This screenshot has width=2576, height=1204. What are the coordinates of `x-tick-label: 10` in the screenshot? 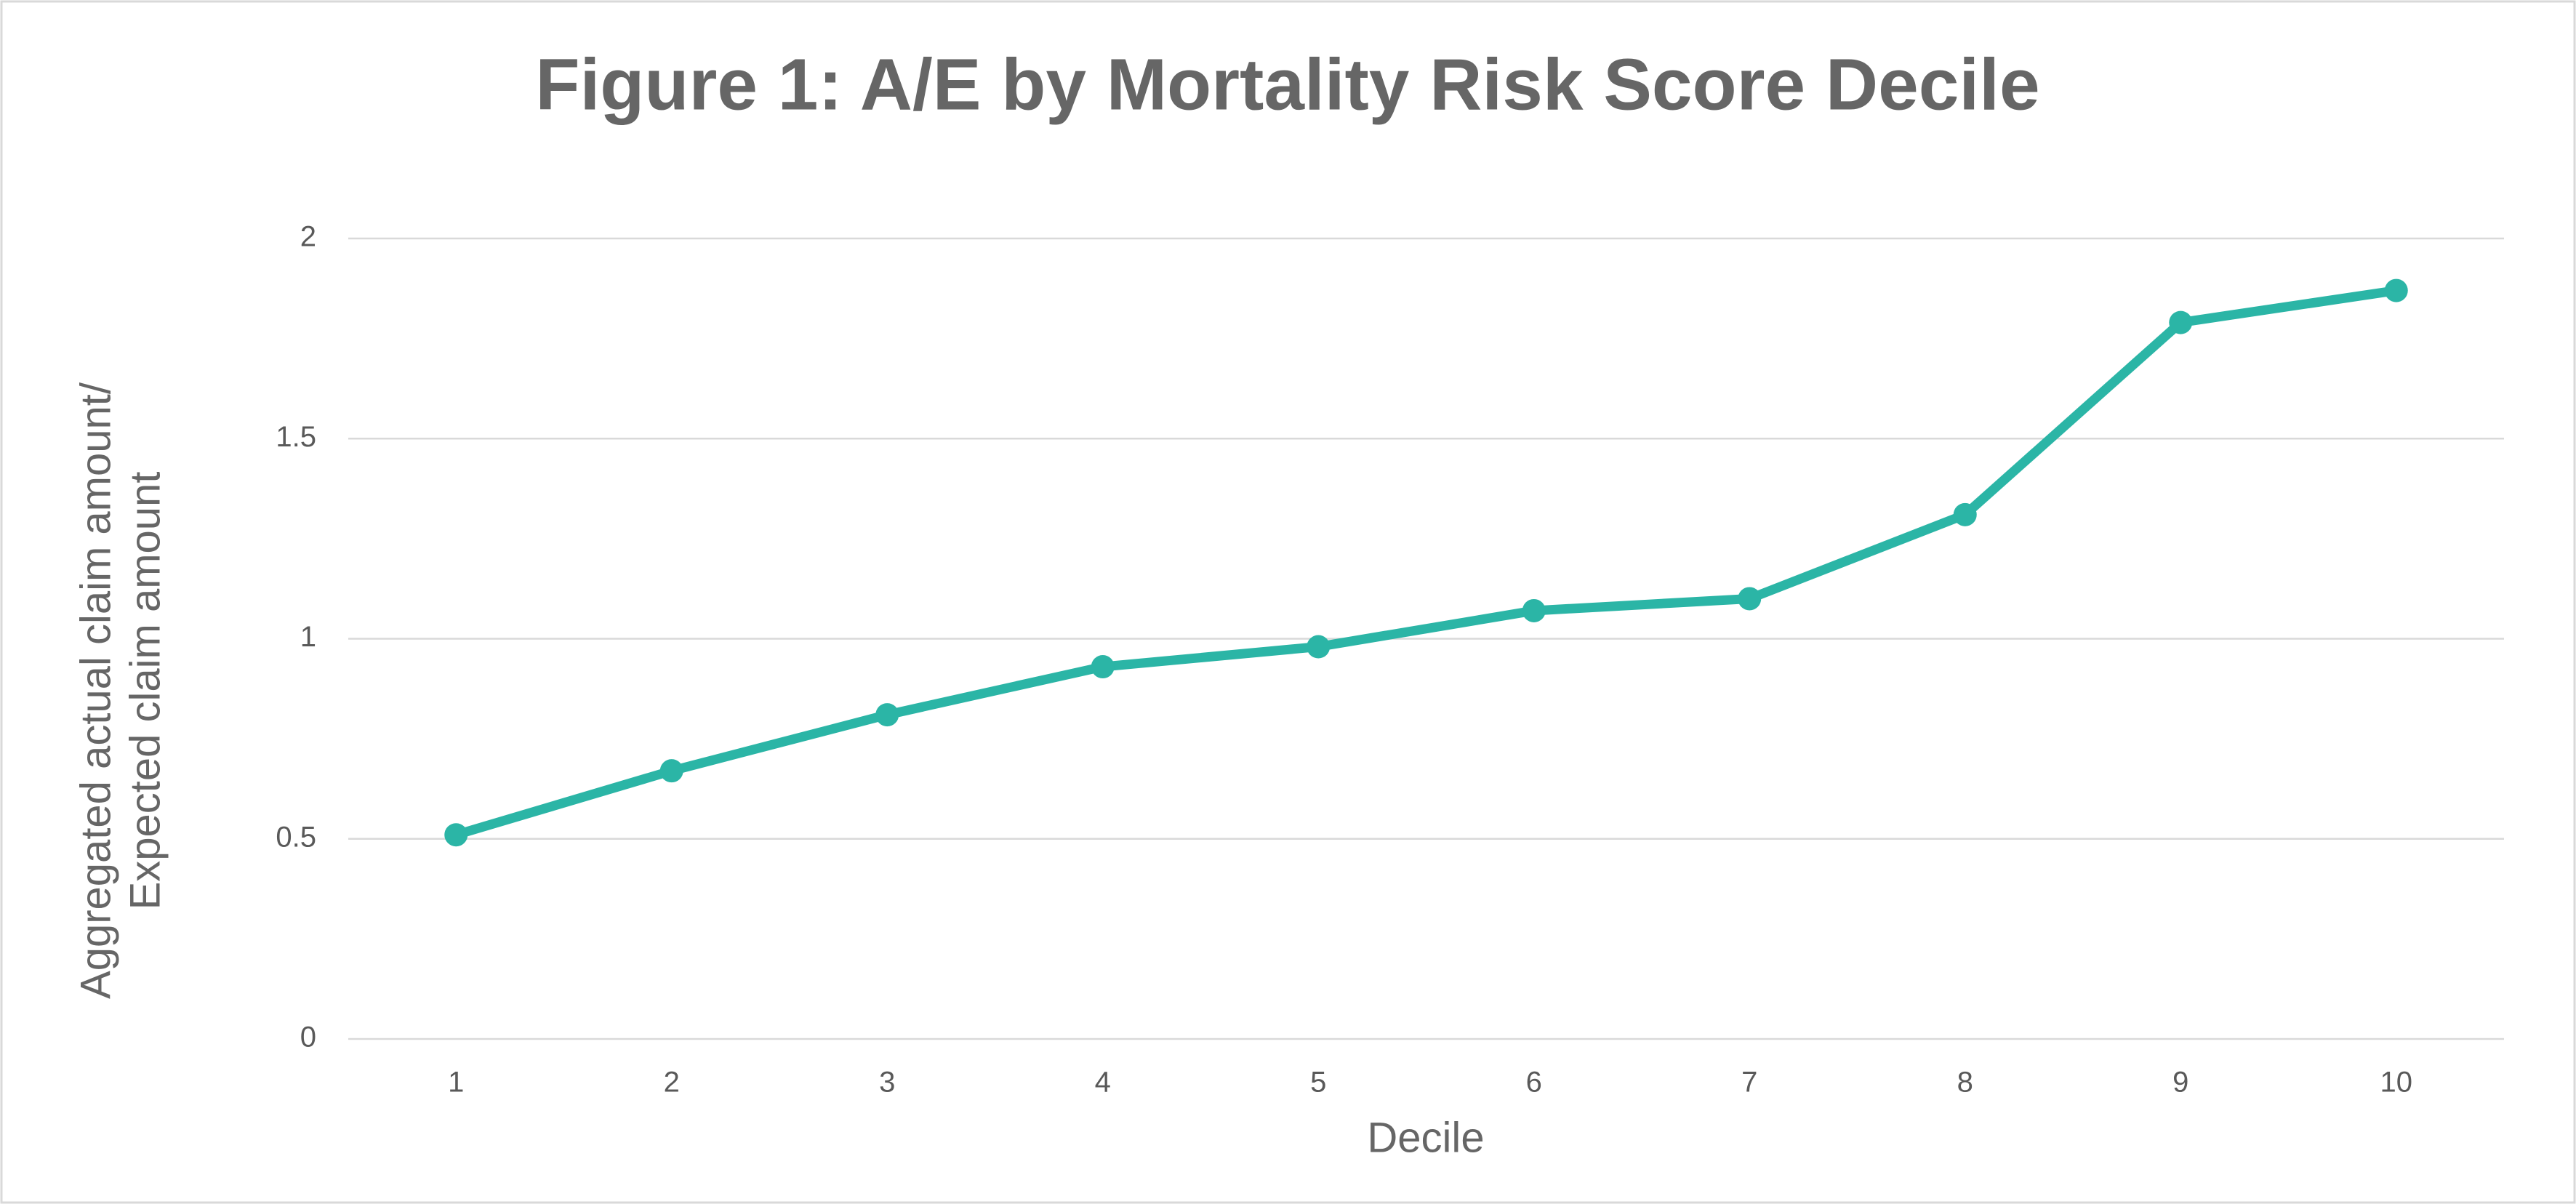 It's located at (2396, 1083).